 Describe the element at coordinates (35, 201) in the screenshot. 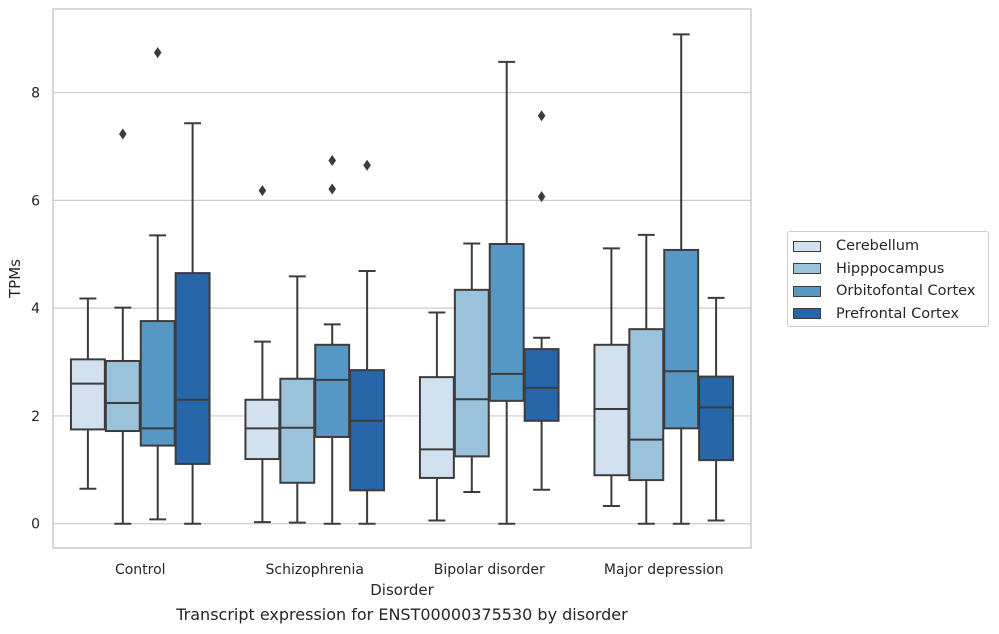

I see `y-tick-label: 6` at that location.